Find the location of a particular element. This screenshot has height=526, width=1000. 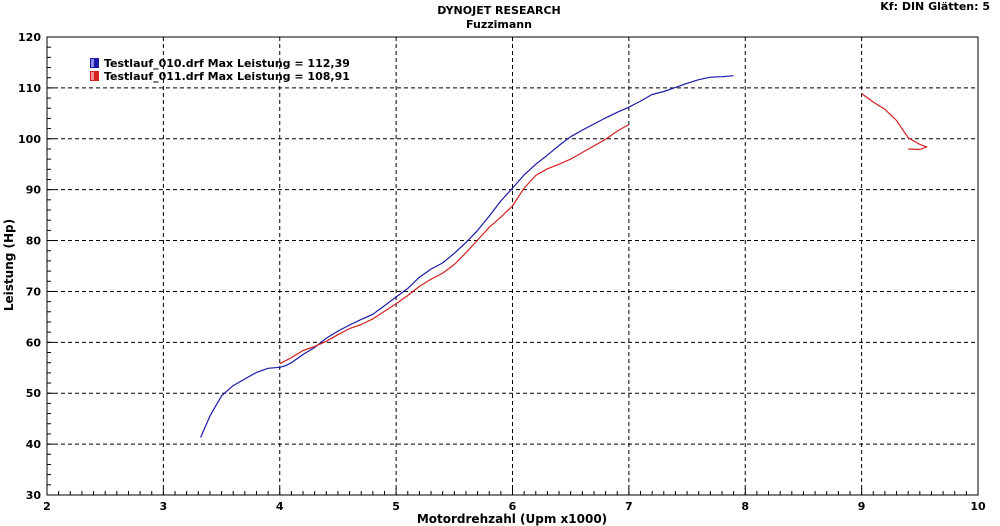

x-tick-label: 10 is located at coordinates (978, 506).